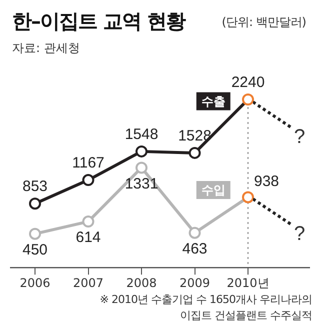 This screenshot has height=330, width=320. I want to click on x-tick-label: 2010년, so click(248, 283).